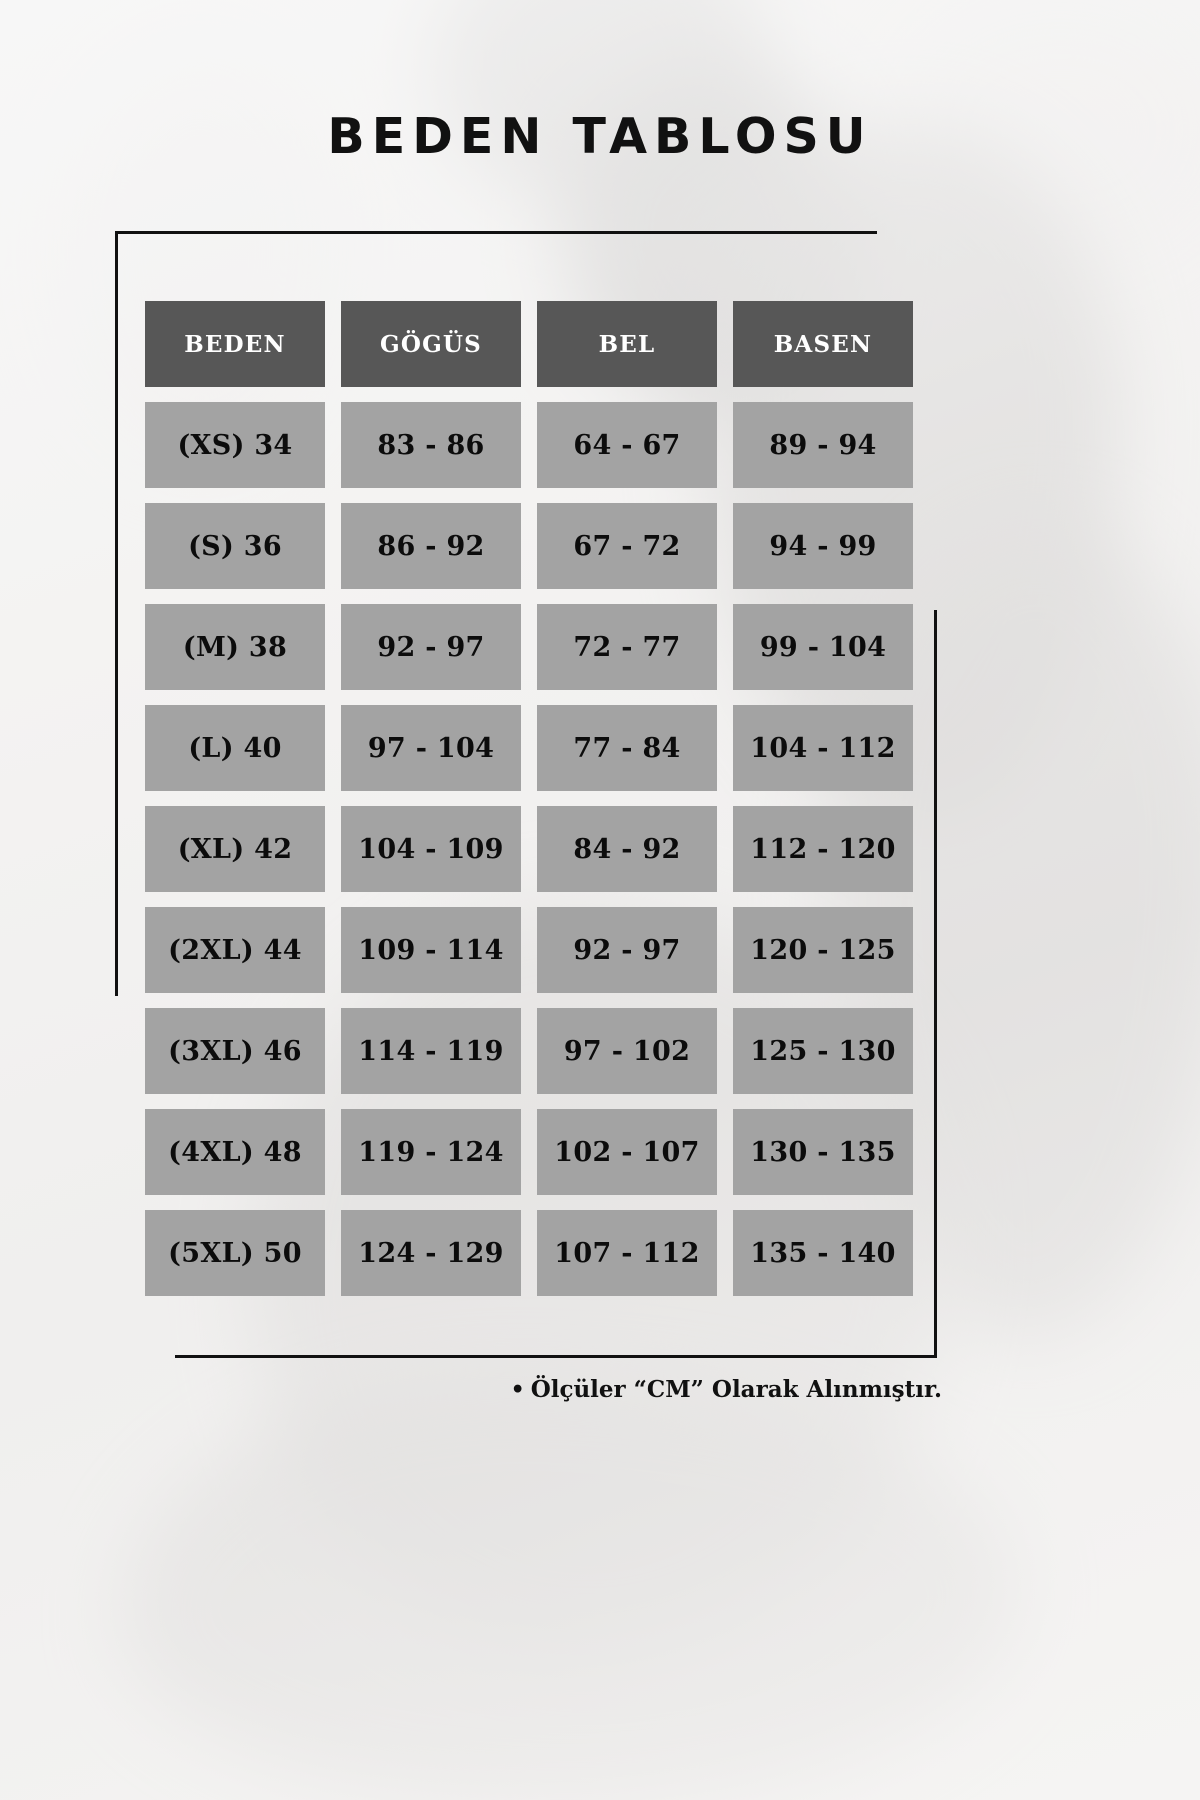 The height and width of the screenshot is (1800, 1200). What do you see at coordinates (431, 950) in the screenshot?
I see `cell-gogus: 109 - 114` at bounding box center [431, 950].